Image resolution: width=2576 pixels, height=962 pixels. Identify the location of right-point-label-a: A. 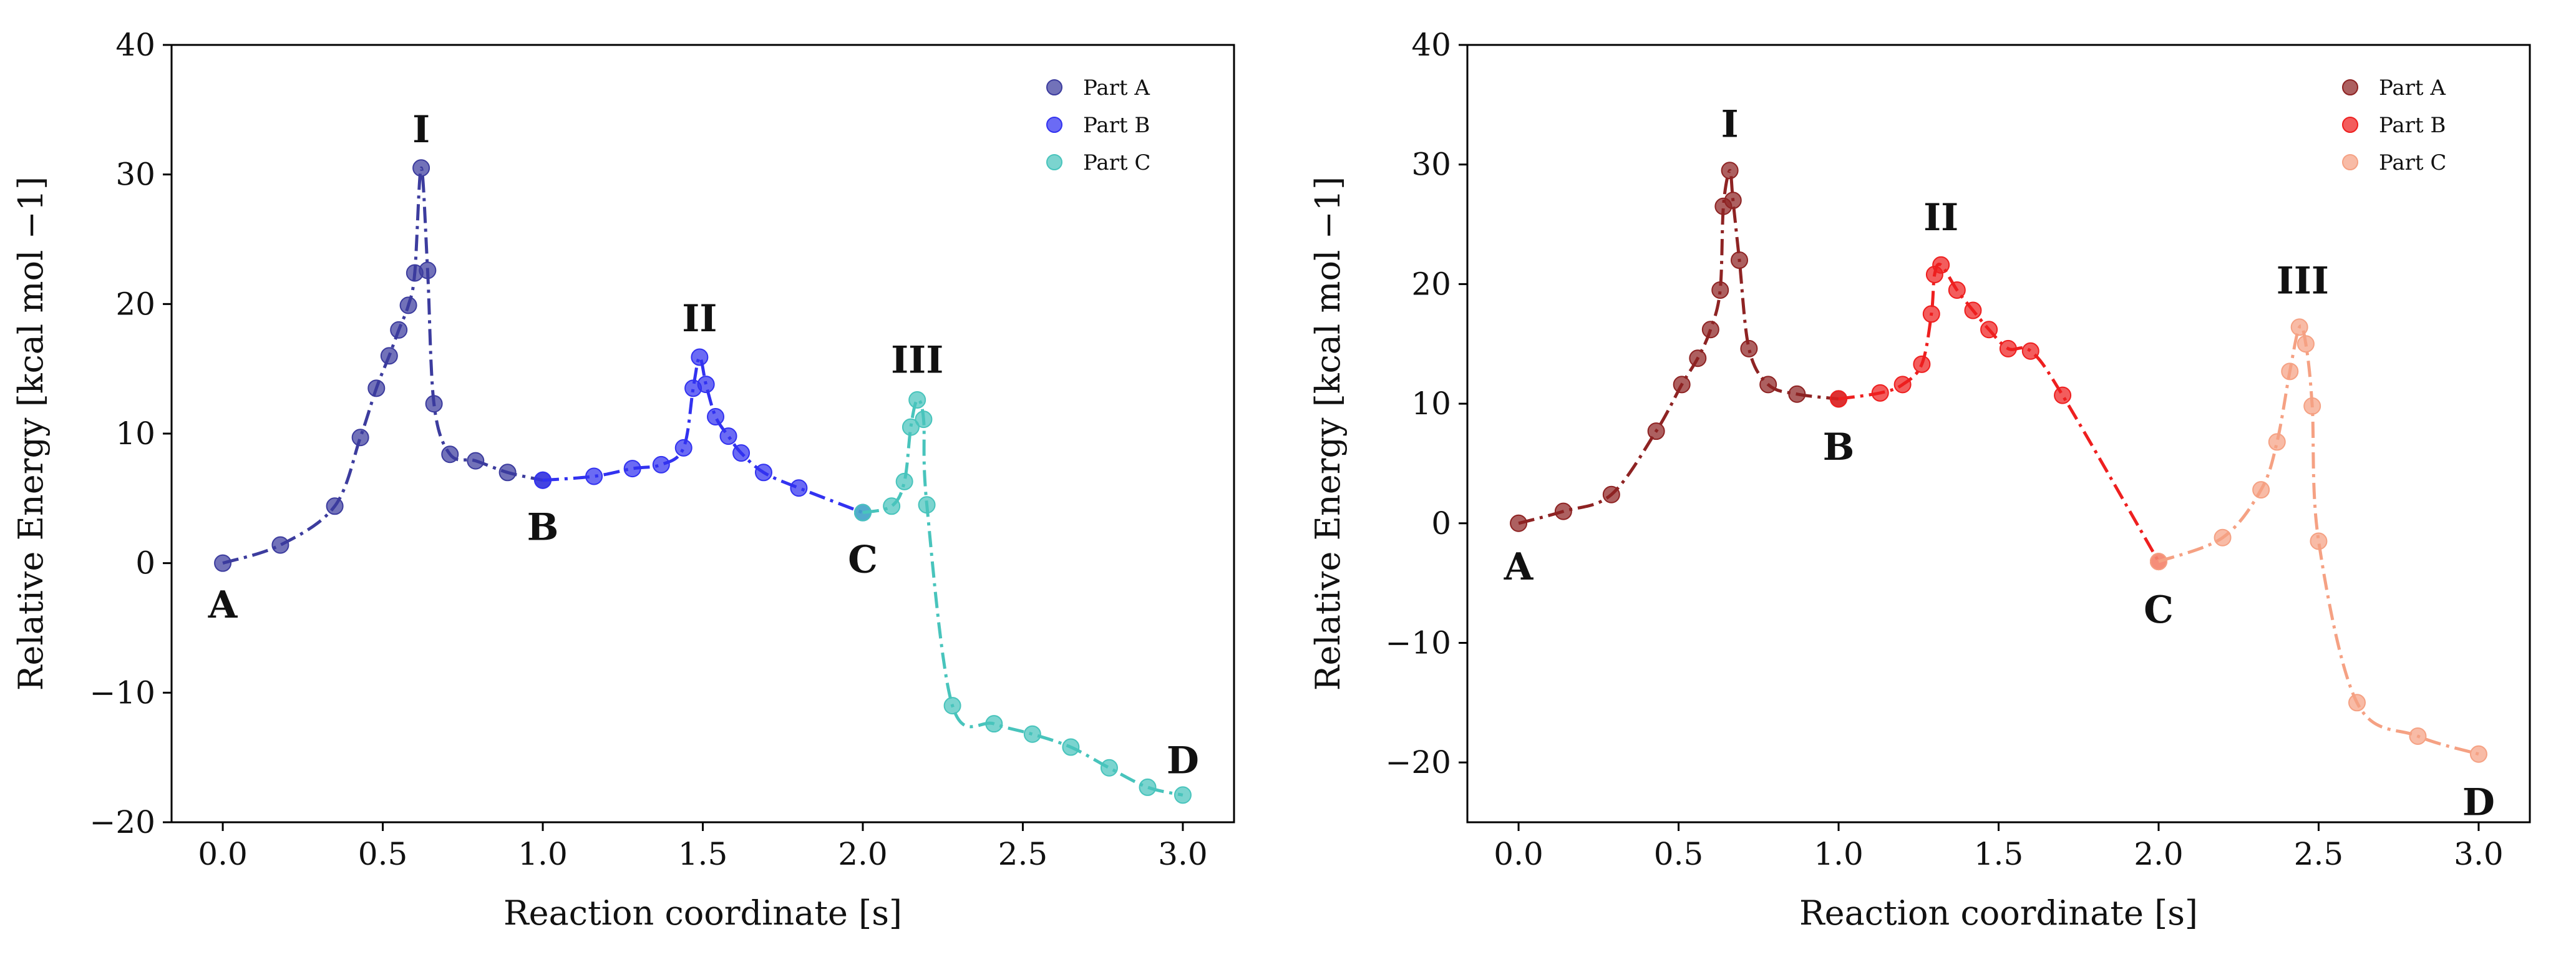
(1519, 567).